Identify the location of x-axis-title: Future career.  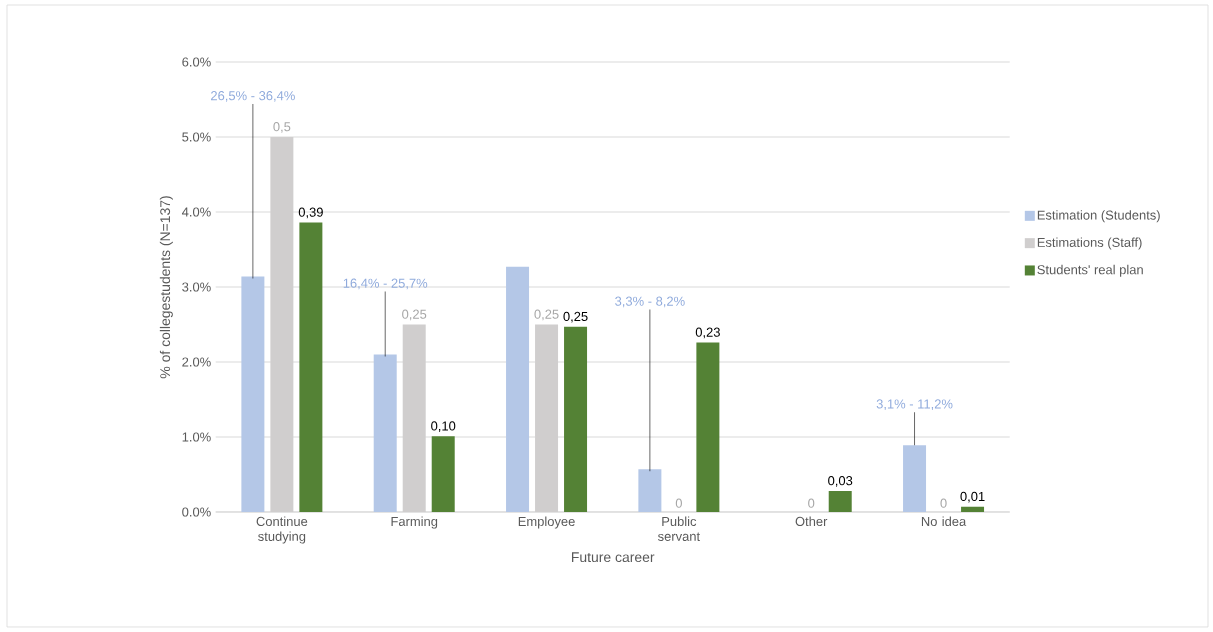
(613, 557).